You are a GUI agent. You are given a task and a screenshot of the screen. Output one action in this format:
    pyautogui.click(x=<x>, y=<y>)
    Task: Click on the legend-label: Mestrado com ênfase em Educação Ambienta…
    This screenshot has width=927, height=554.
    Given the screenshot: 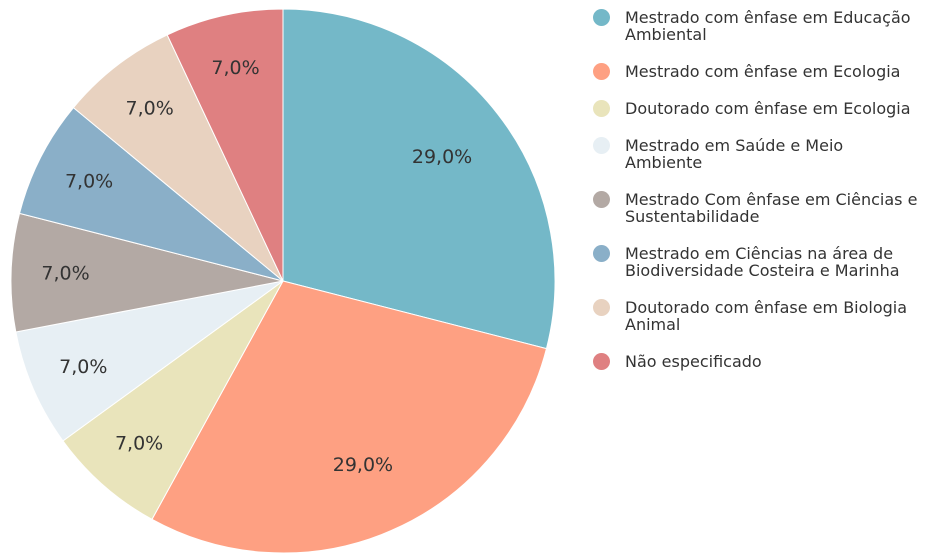 What is the action you would take?
    pyautogui.click(x=768, y=26)
    